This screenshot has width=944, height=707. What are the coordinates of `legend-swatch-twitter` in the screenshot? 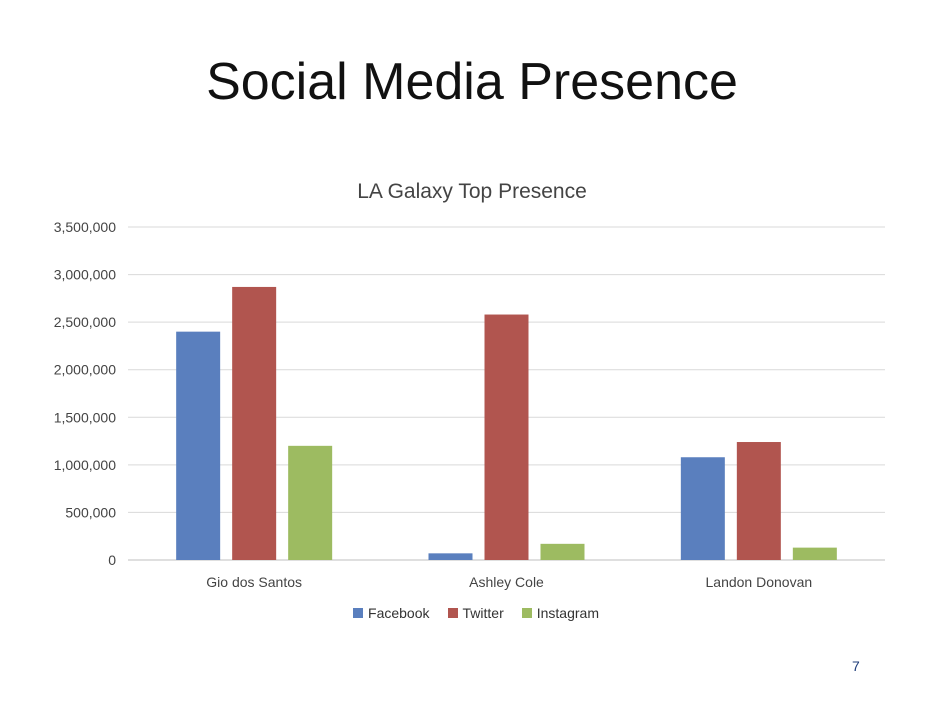 It's located at (452, 613).